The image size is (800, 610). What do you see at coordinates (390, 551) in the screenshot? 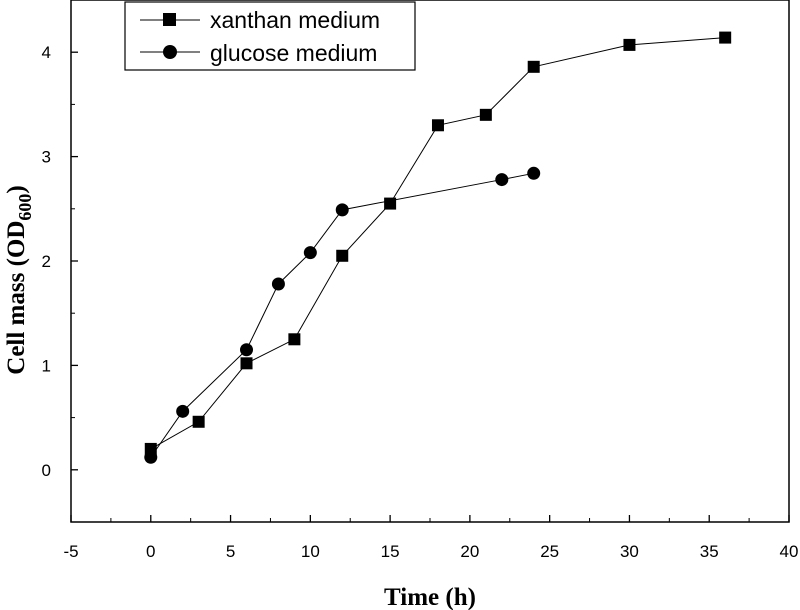
I see `x-tick-label: 15` at bounding box center [390, 551].